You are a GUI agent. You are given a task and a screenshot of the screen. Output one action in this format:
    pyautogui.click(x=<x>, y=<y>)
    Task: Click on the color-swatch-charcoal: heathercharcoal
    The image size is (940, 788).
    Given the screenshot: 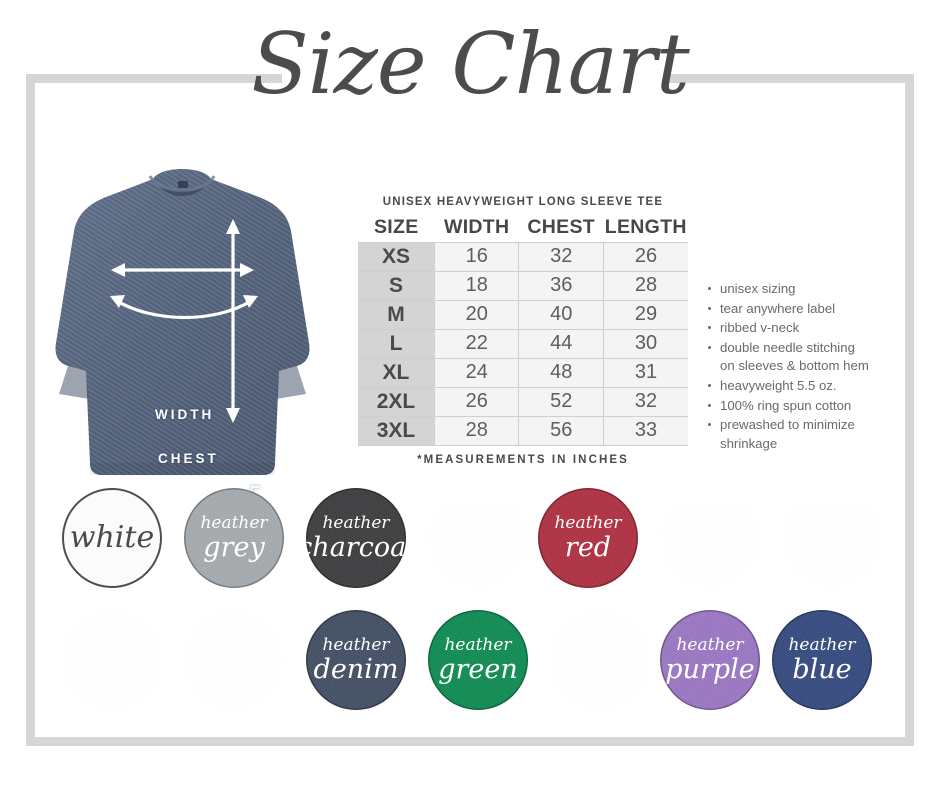 What is the action you would take?
    pyautogui.click(x=356, y=538)
    